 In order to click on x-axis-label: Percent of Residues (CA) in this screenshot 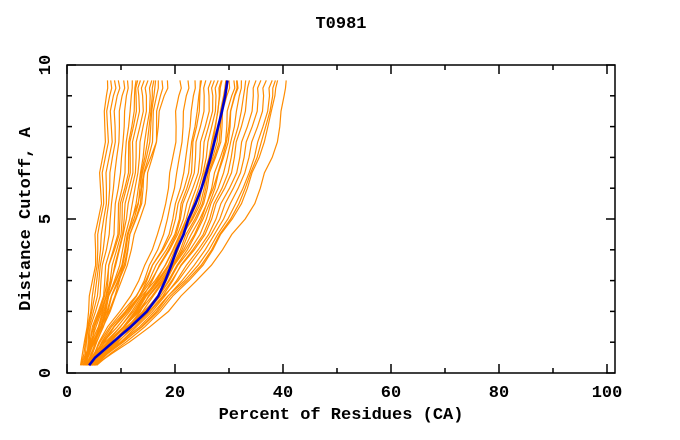, I will do `click(341, 415)`.